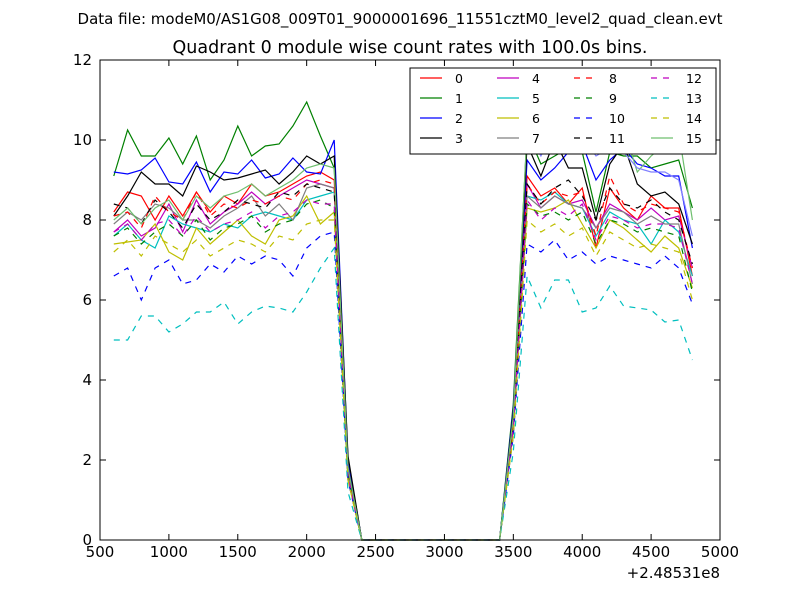 The image size is (800, 600). Describe the element at coordinates (444, 552) in the screenshot. I see `x-tick-label: 3000` at that location.